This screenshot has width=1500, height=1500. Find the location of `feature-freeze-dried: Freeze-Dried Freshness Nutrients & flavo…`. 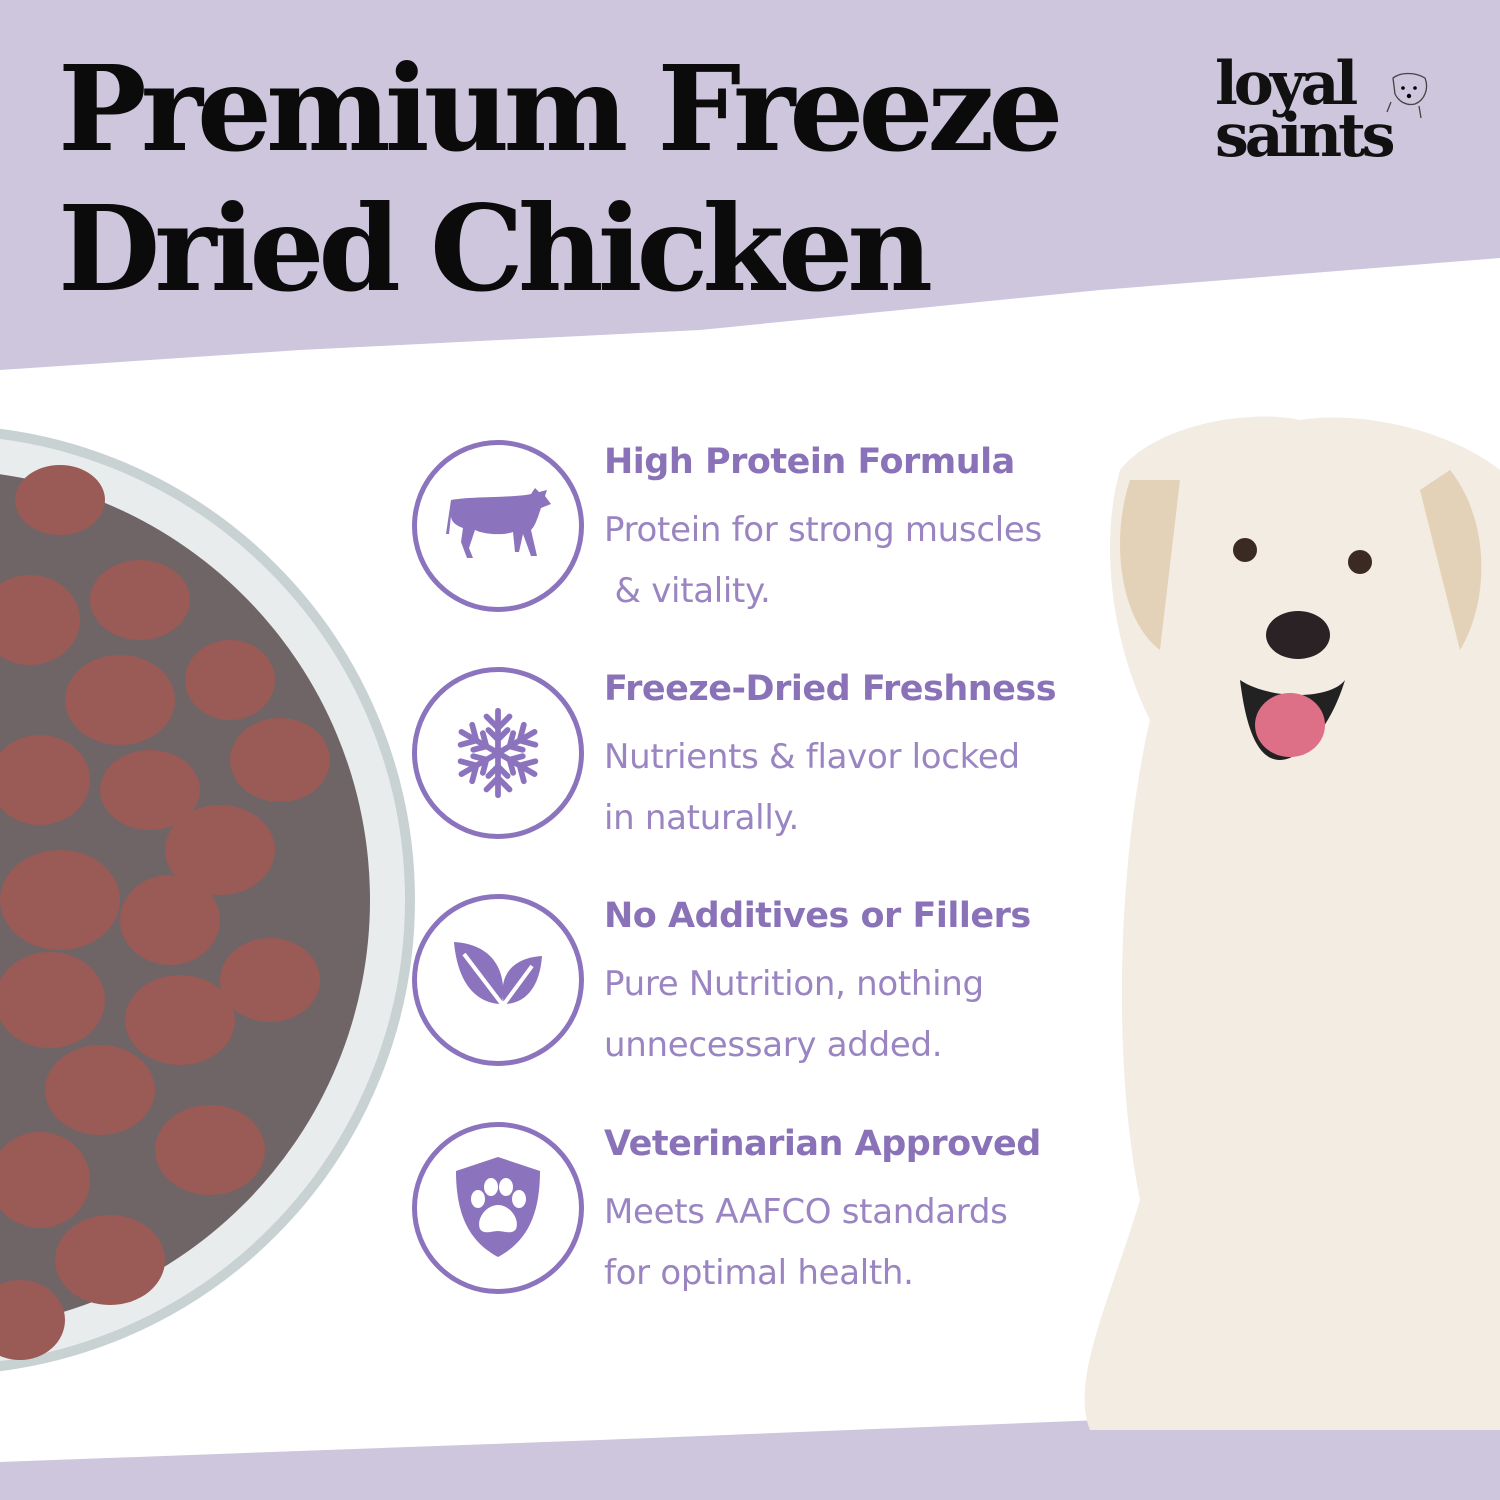

feature-freeze-dried: Freeze-Dried Freshness Nutrients & flavo… is located at coordinates (758, 767).